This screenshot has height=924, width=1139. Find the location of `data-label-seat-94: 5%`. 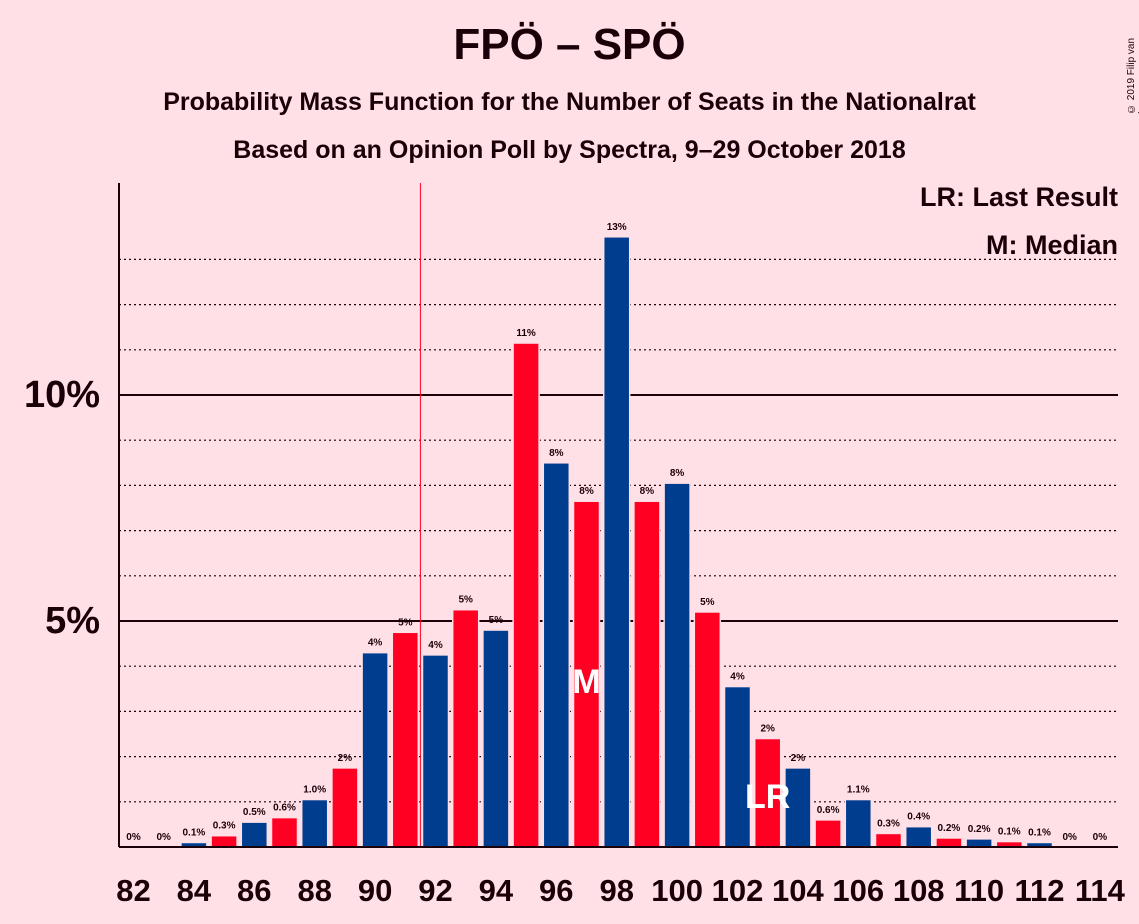

data-label-seat-94: 5% is located at coordinates (496, 620).